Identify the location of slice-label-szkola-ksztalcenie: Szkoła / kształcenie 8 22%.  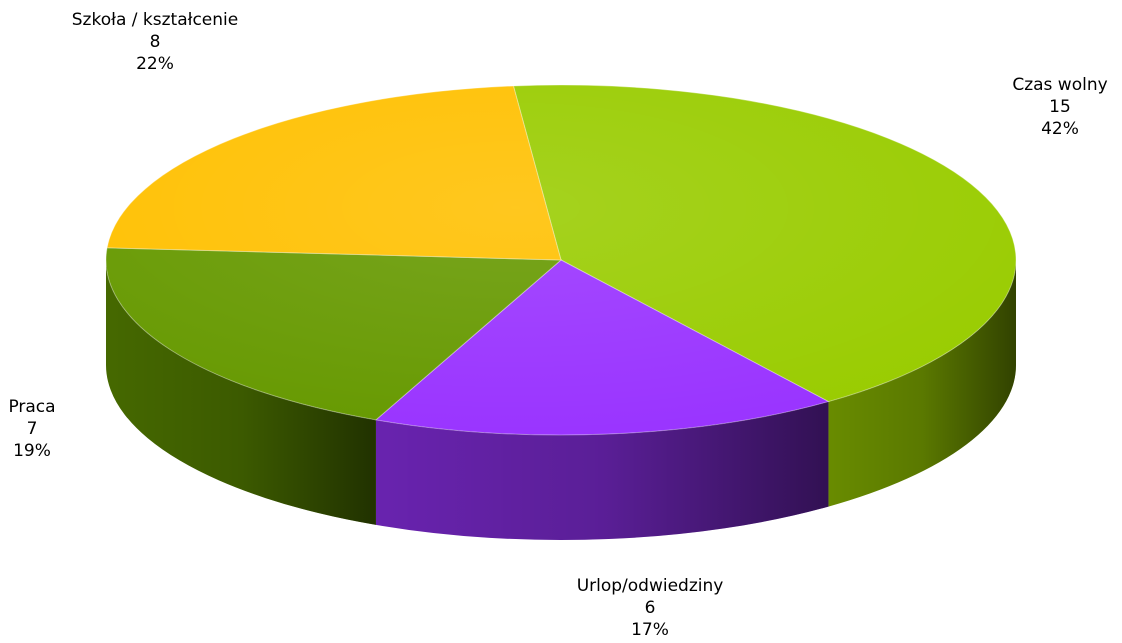
(155, 42).